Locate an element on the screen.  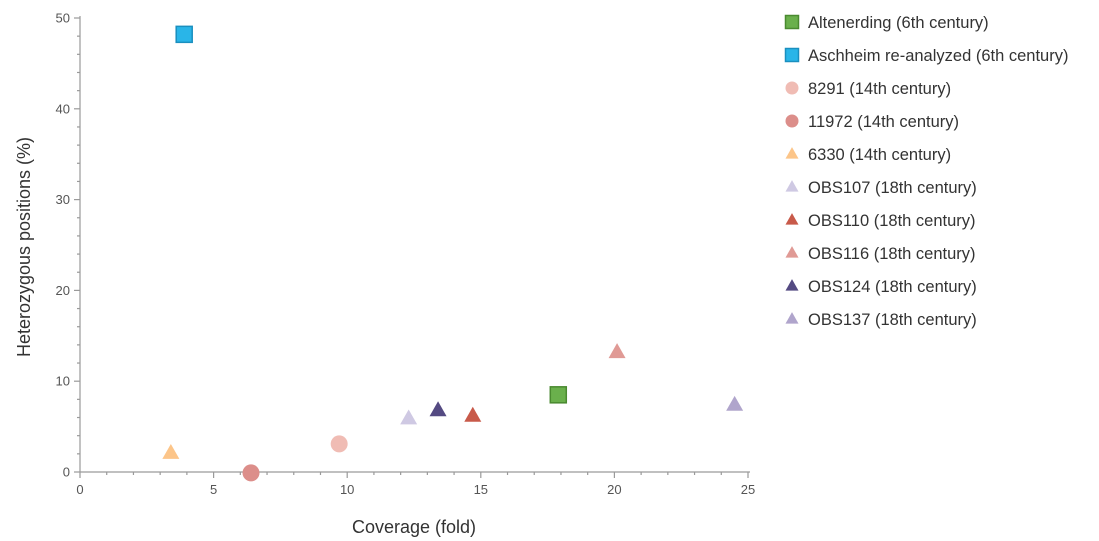
legend-label: Aschheim re-analyzed (6th century) is located at coordinates (938, 56).